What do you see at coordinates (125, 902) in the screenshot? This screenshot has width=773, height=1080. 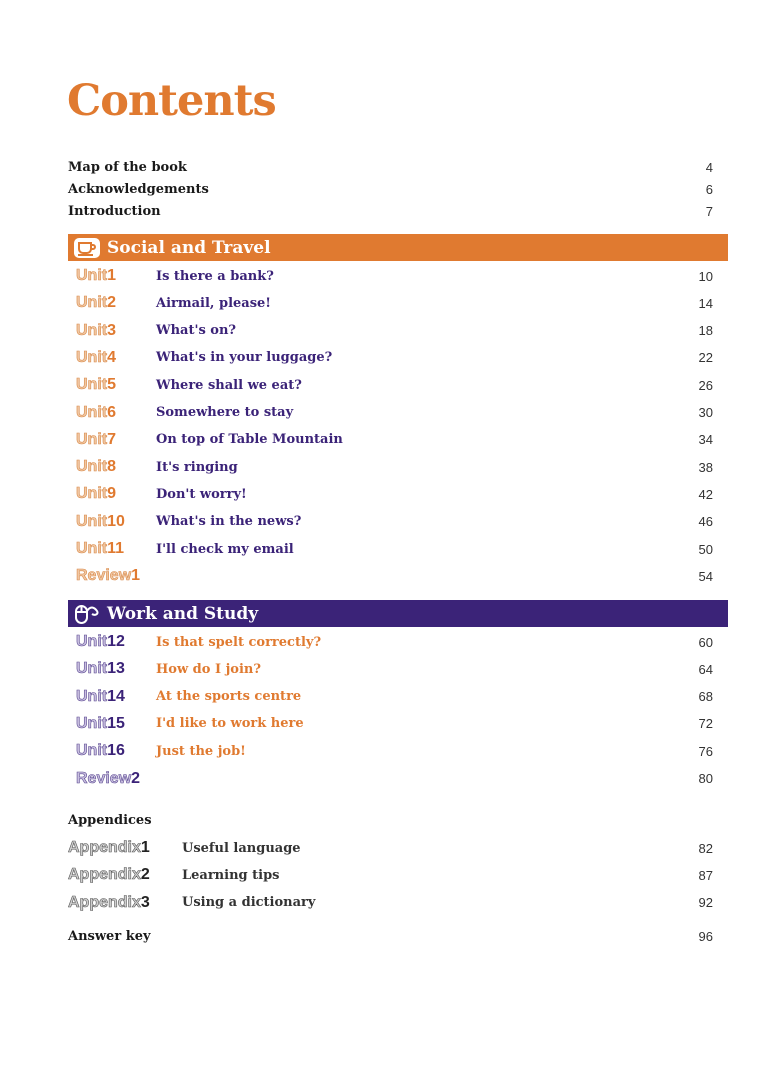 I see `appendix-tag: Appendix3` at bounding box center [125, 902].